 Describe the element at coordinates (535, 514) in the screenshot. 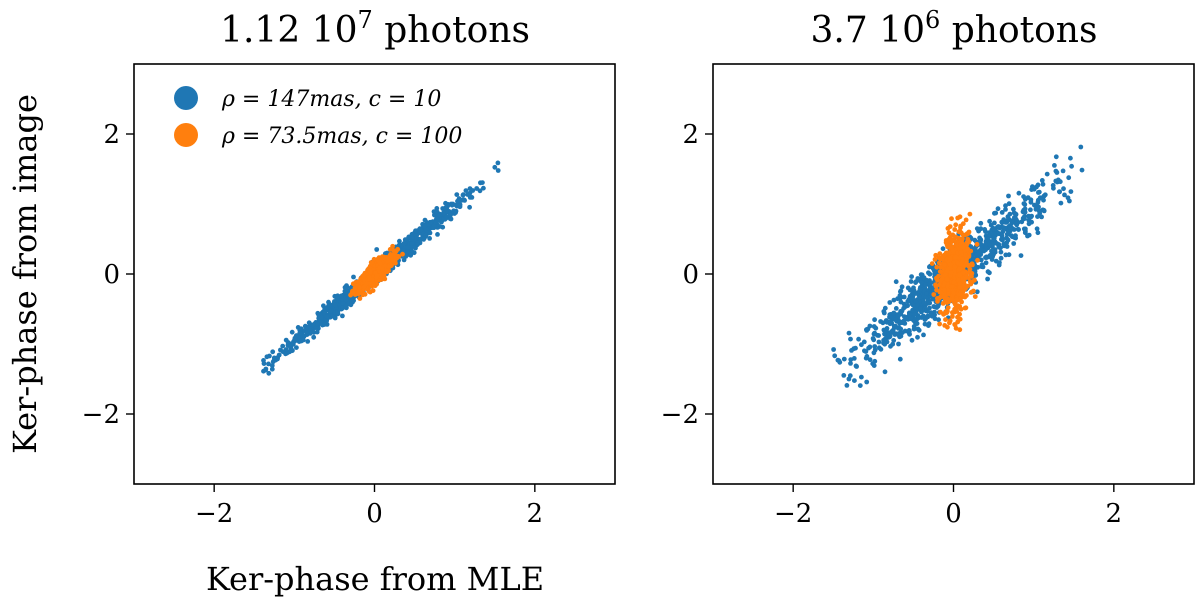

I see `x-tick-label: 2` at that location.